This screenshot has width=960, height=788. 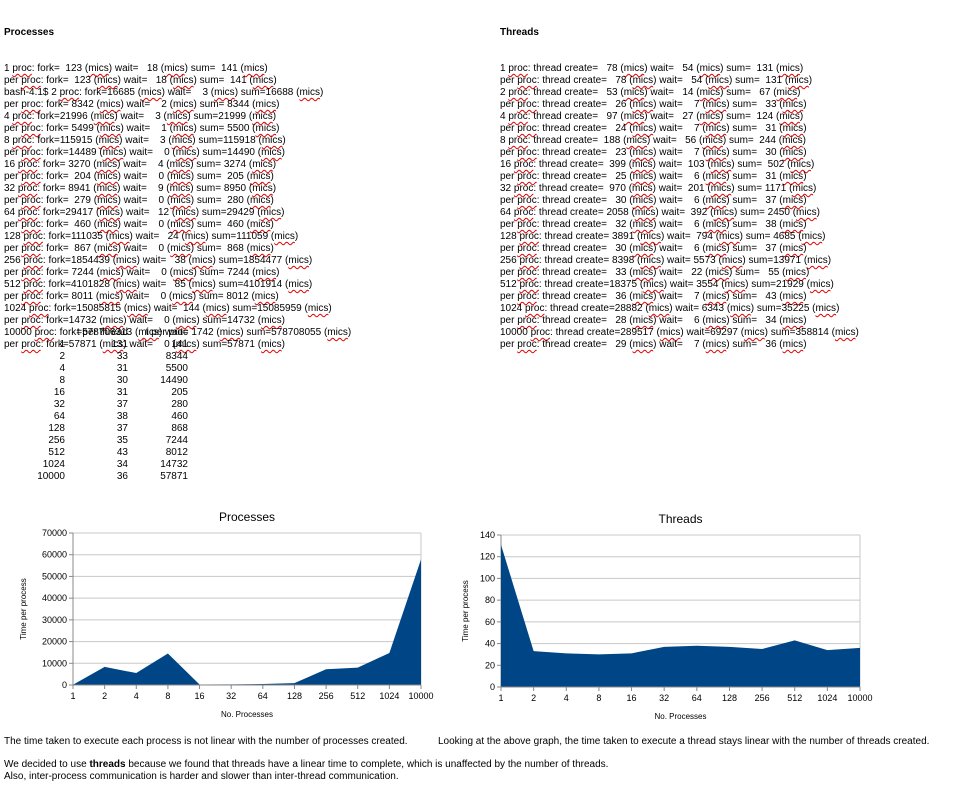 I want to click on table-row: 4 31 5500, so click(x=99, y=369).